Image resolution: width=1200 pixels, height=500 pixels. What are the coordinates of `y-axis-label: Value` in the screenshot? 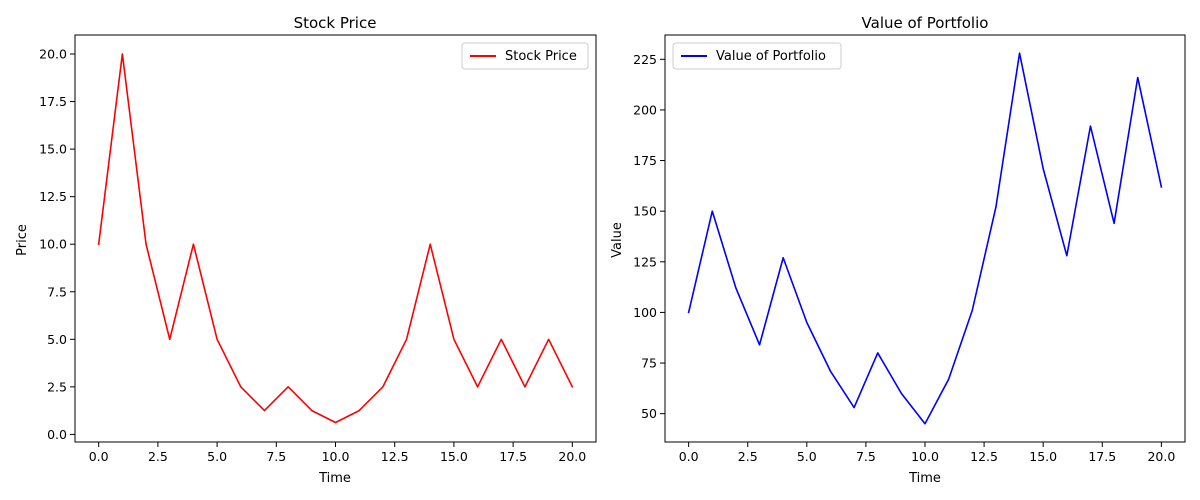 It's located at (617, 240).